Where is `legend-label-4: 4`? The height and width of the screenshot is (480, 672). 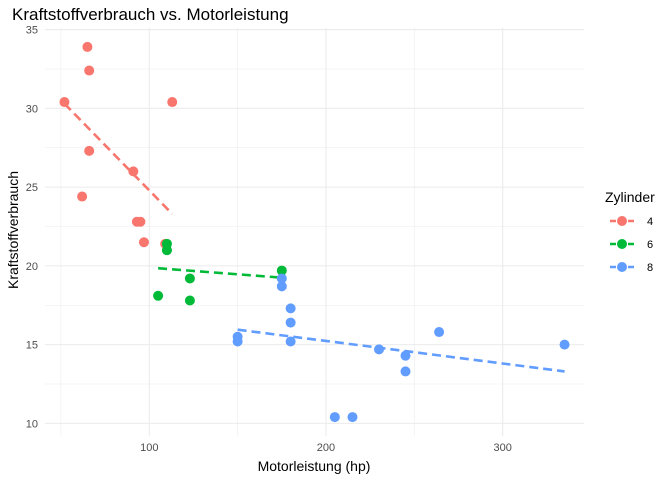
legend-label-4: 4 is located at coordinates (650, 222).